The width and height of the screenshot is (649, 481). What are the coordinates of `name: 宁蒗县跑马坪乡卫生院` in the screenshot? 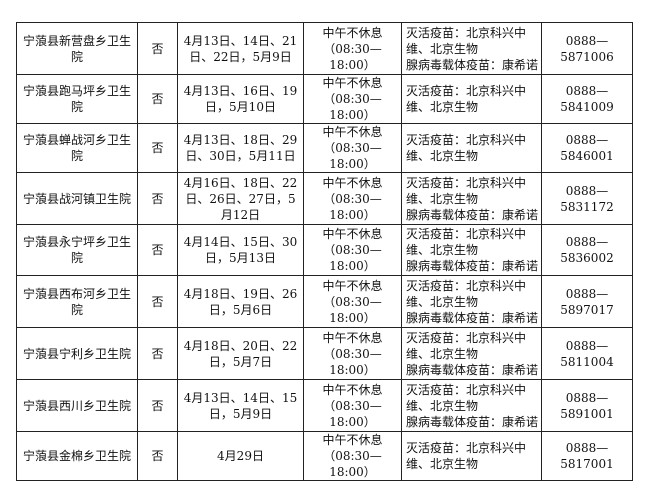 It's located at (76, 99).